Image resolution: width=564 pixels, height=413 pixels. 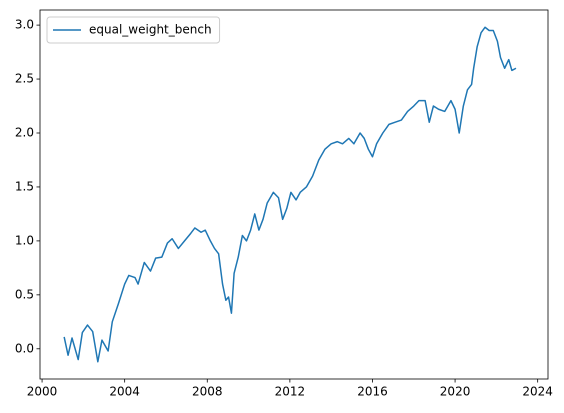 I want to click on legend-label: equal_weight_bench, so click(x=150, y=30).